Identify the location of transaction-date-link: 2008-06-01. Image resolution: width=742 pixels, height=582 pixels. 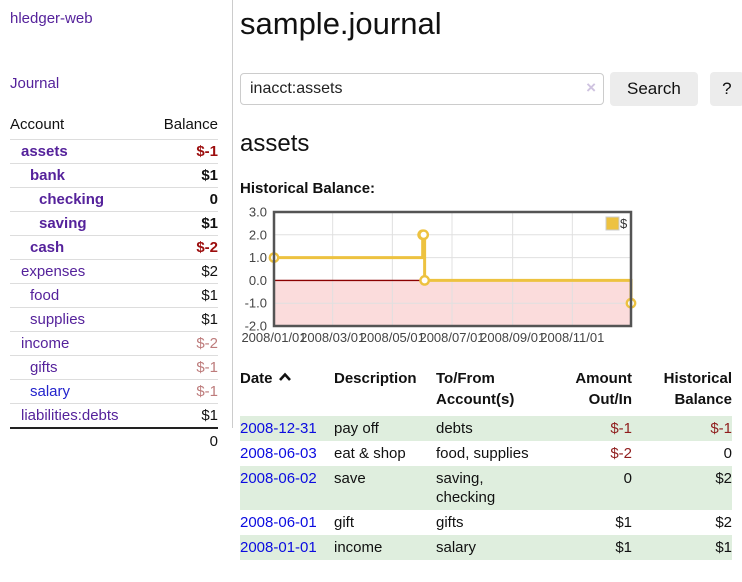
(278, 522).